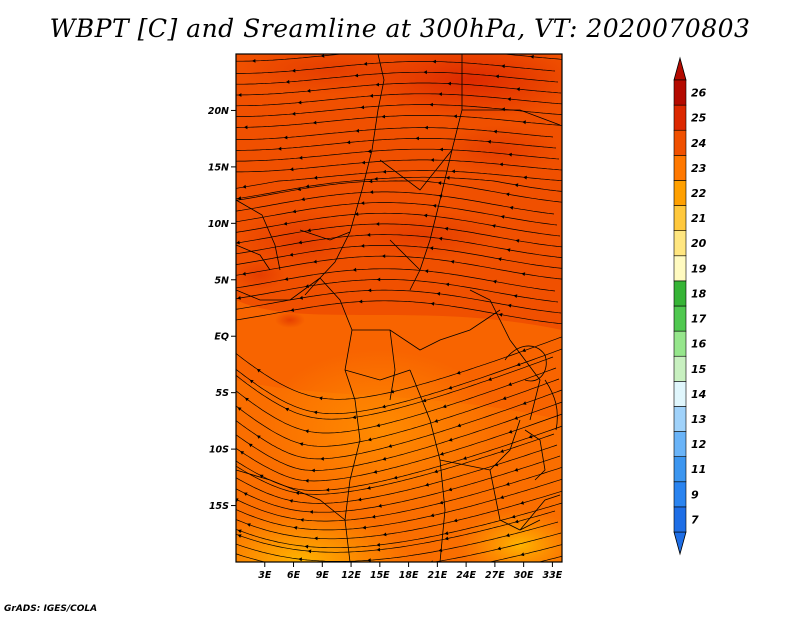 The height and width of the screenshot is (618, 800). Describe the element at coordinates (524, 575) in the screenshot. I see `lon-tick-label: 30E` at that location.